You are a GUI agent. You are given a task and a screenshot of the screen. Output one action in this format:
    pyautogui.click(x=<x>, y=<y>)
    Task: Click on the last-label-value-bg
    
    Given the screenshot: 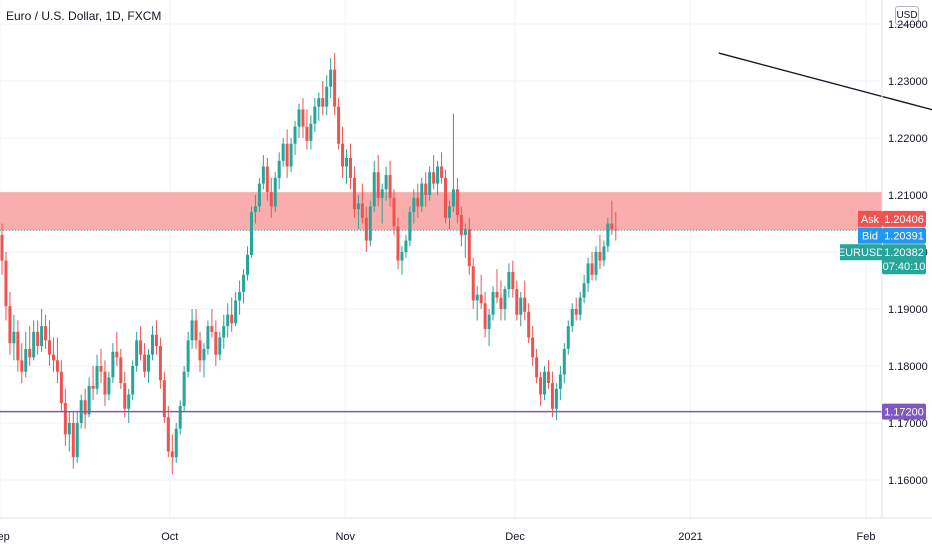 What is the action you would take?
    pyautogui.click(x=904, y=259)
    